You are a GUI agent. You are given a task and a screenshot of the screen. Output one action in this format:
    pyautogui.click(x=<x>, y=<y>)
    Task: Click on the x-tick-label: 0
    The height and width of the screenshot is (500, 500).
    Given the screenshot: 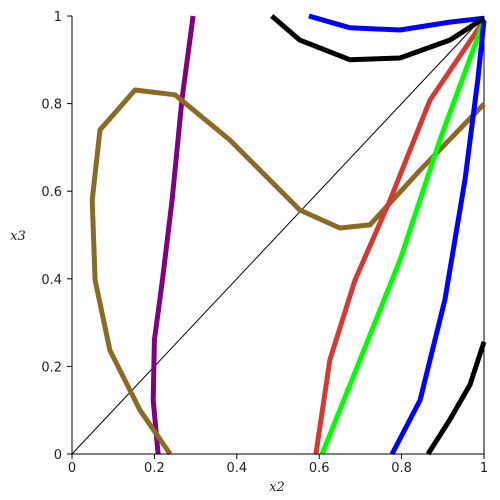 What is the action you would take?
    pyautogui.click(x=72, y=468)
    